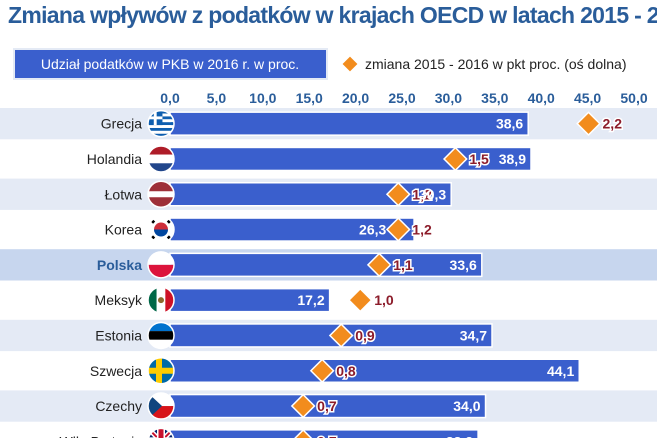 The width and height of the screenshot is (657, 438). Describe the element at coordinates (161, 335) in the screenshot. I see `estonia-flag` at that location.